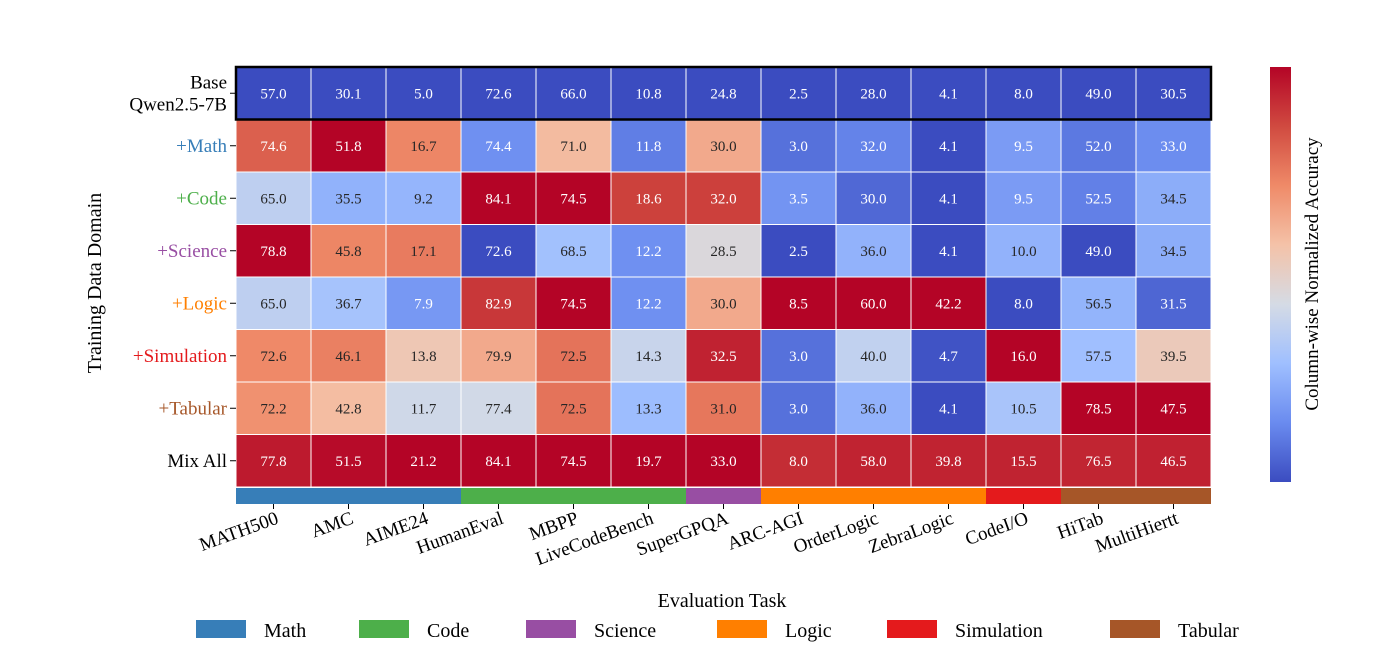 This screenshot has width=1398, height=658. What do you see at coordinates (1098, 94) in the screenshot?
I see `cell-value: 49.0` at bounding box center [1098, 94].